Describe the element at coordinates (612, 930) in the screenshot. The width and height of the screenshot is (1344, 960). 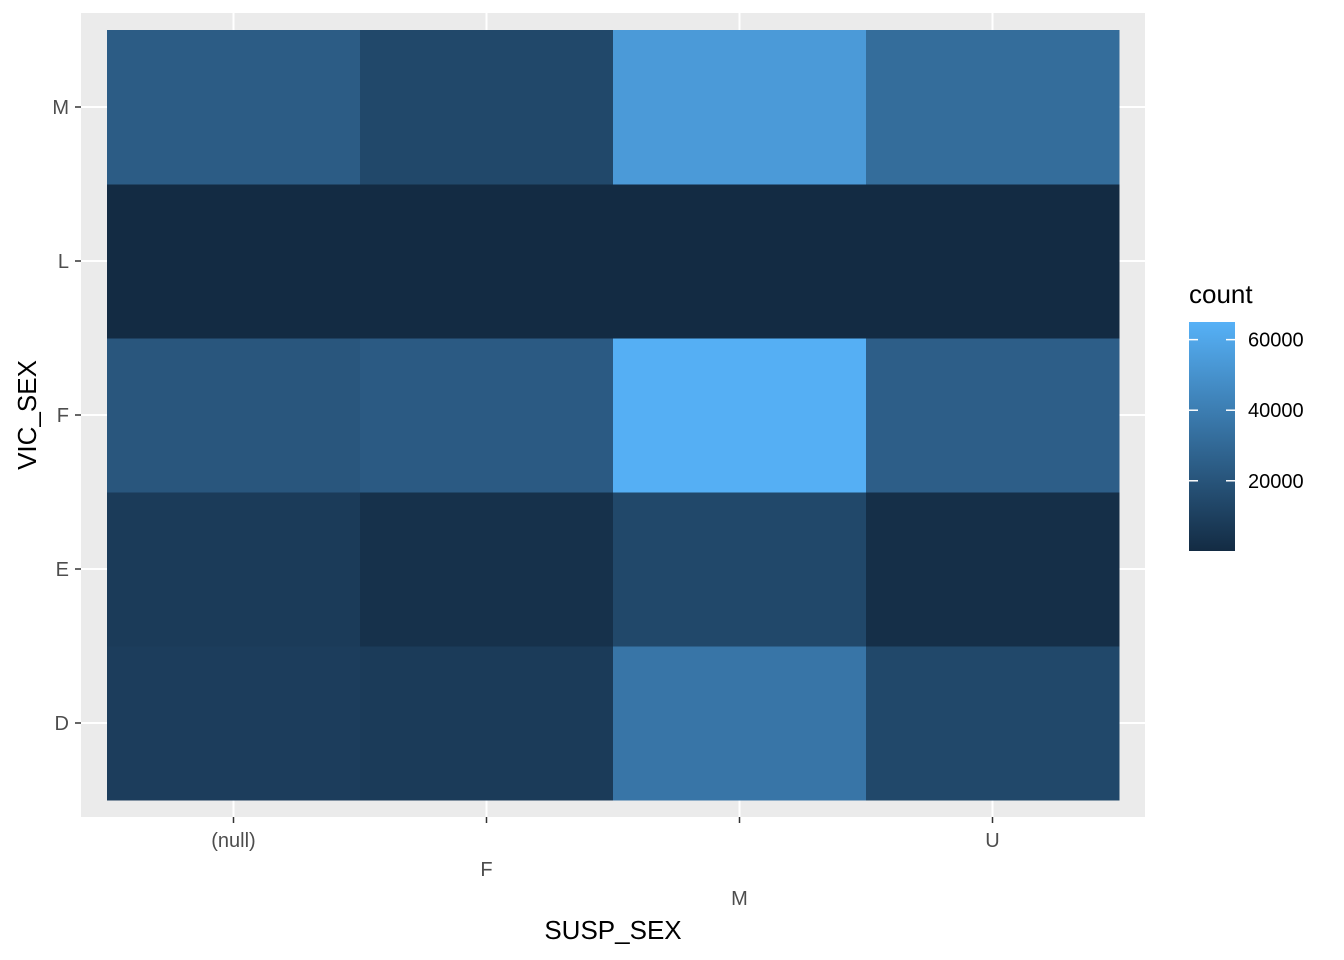
I see `x-axis-title: SUSP_SEX` at that location.